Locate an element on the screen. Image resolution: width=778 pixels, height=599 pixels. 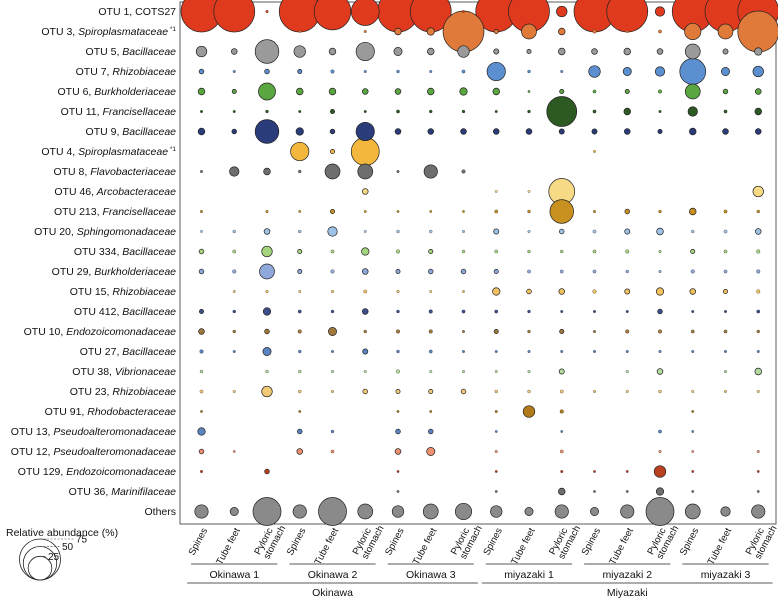
row-label: OTU 15, Rhizobiaceae is located at coordinates (123, 292).